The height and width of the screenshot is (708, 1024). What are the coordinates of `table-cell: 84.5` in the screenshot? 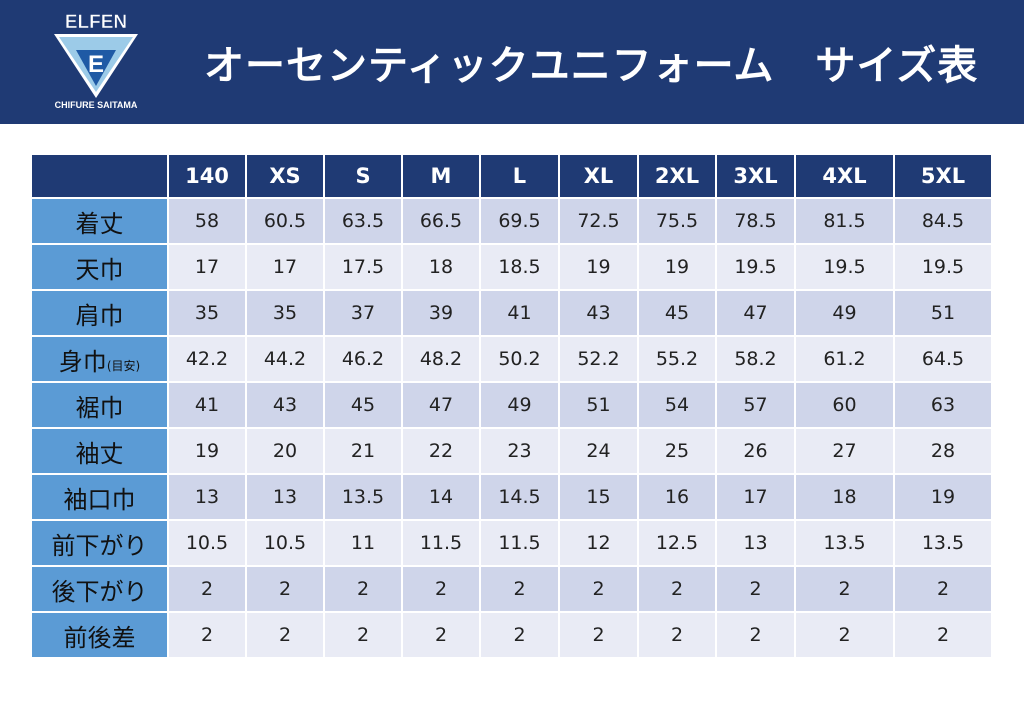 It's located at (944, 222).